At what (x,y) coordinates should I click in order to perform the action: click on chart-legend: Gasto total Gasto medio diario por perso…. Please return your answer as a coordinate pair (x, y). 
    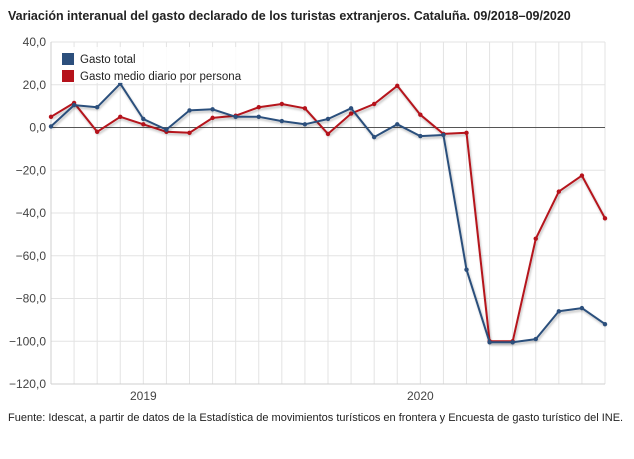
    Looking at the image, I should click on (156, 65).